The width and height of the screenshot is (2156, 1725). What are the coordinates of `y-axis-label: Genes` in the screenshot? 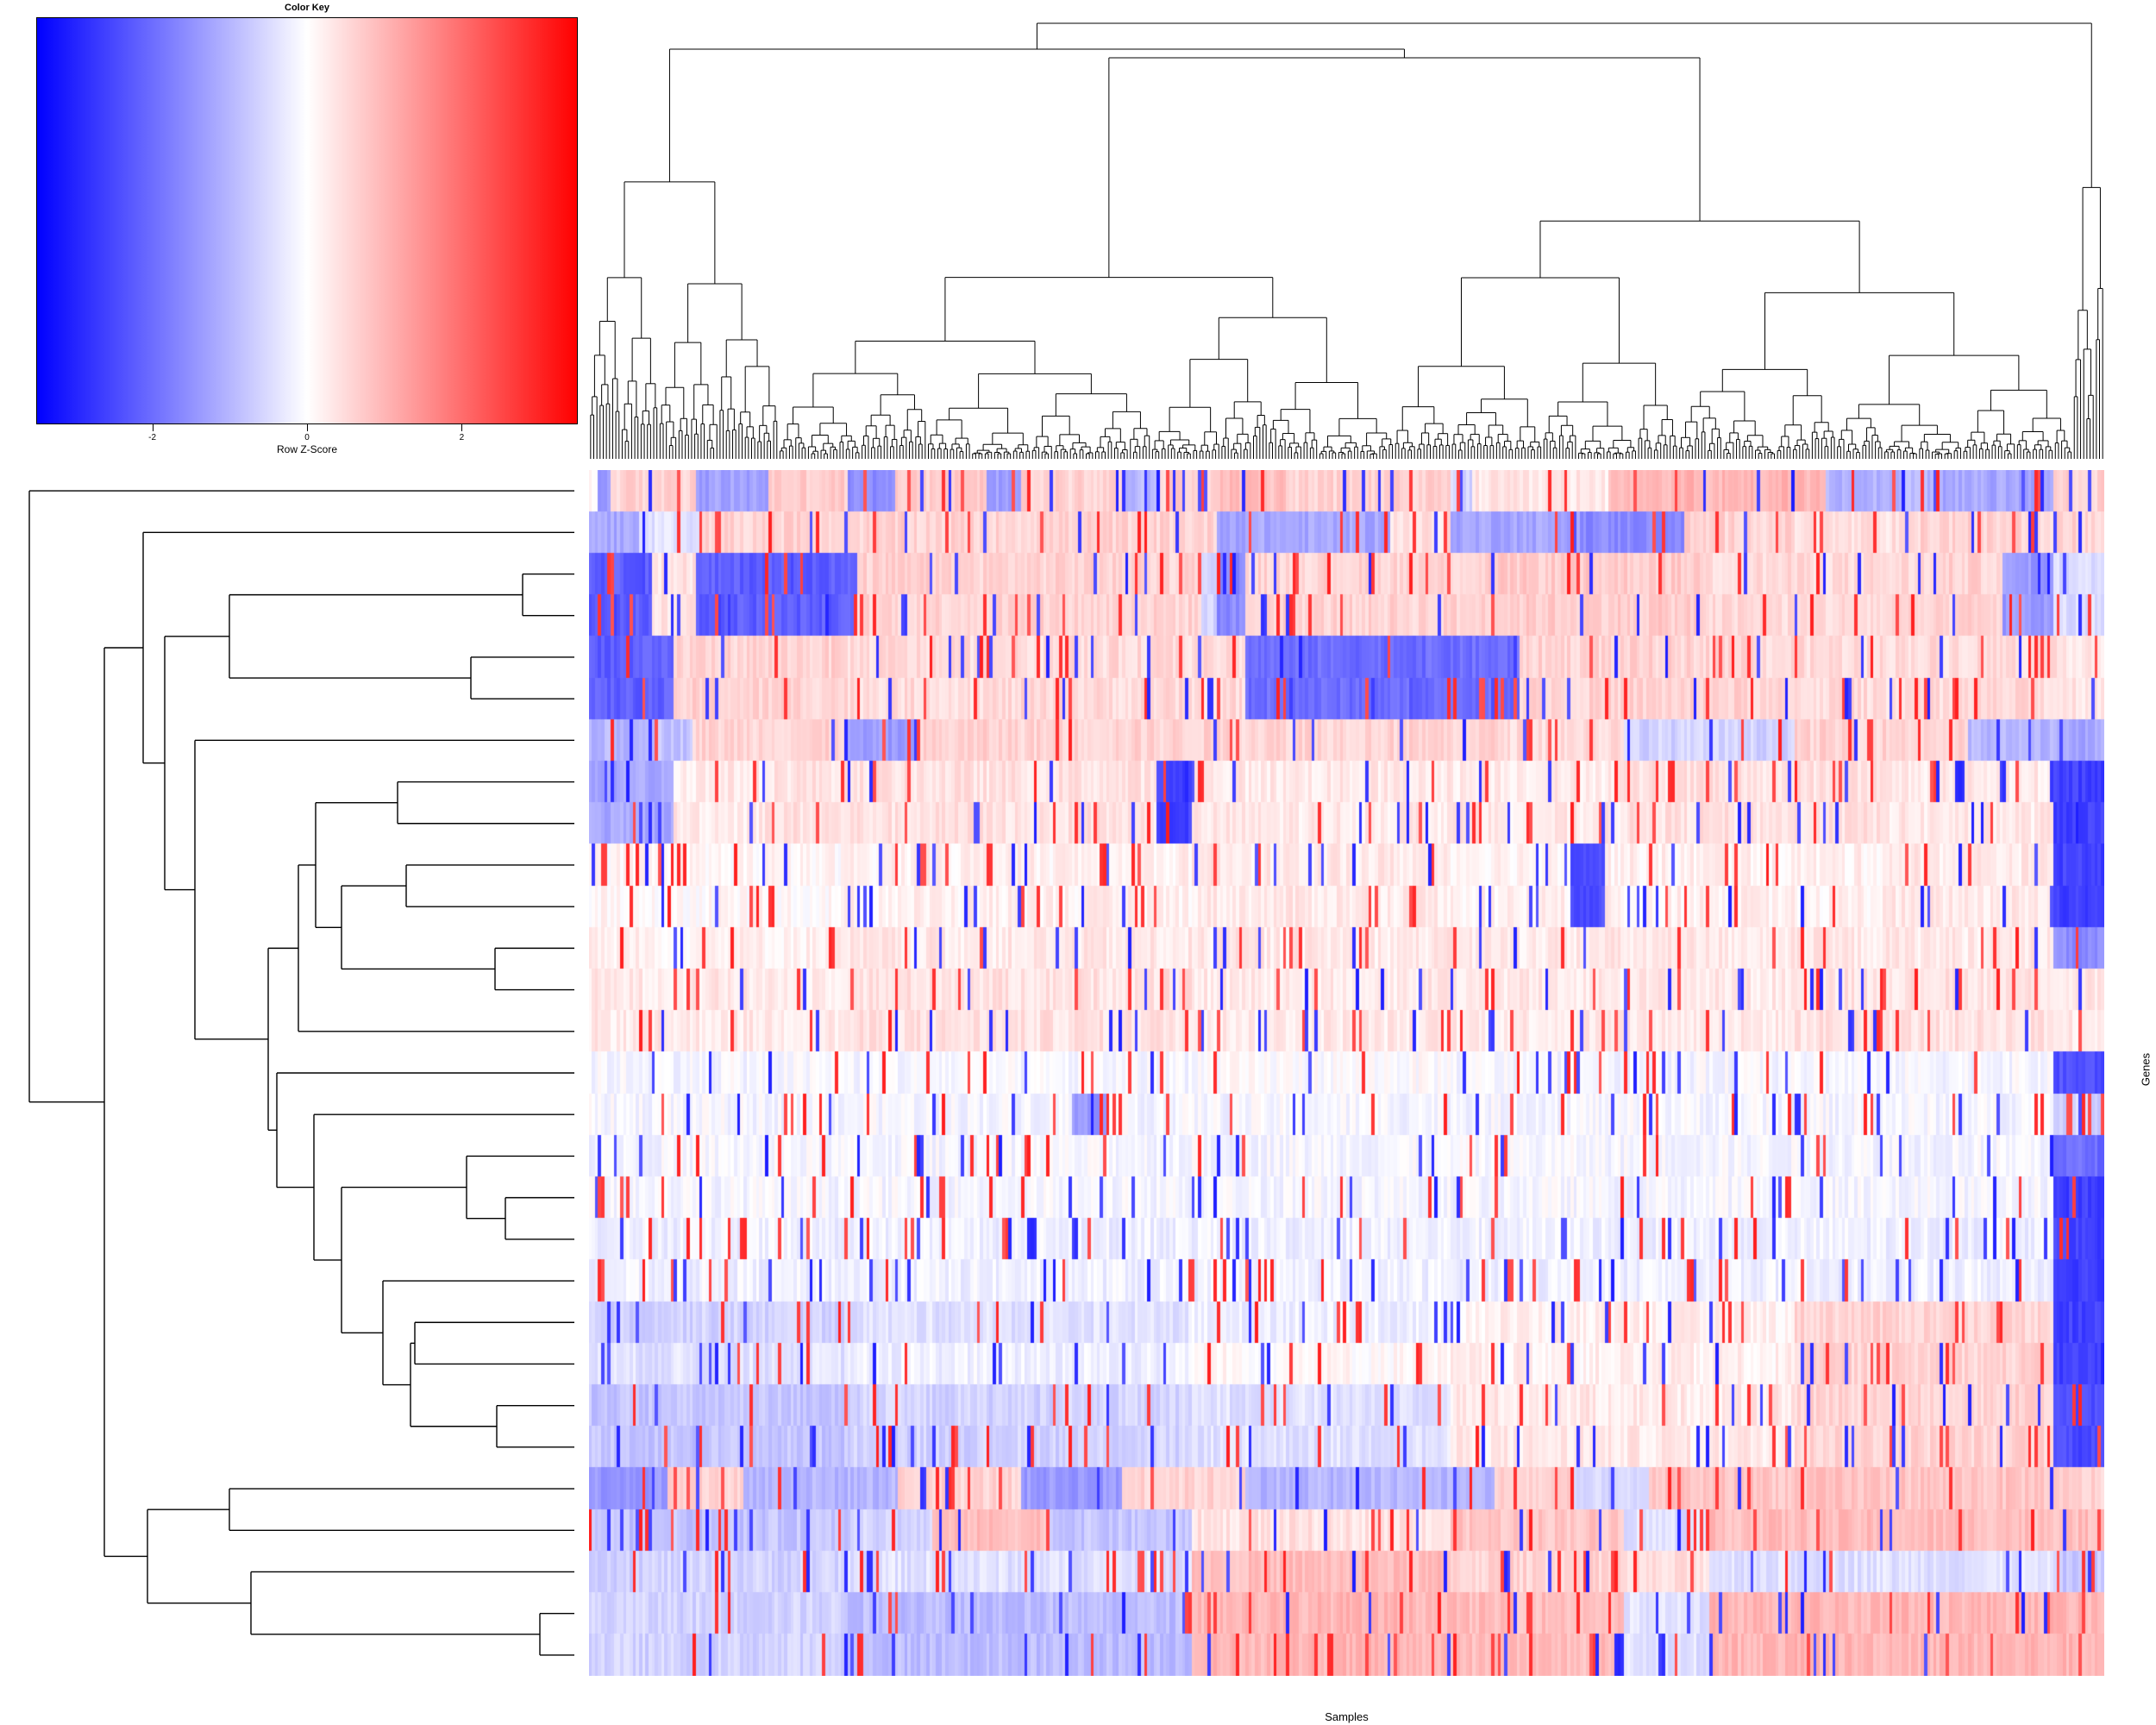 It's located at (2146, 1069).